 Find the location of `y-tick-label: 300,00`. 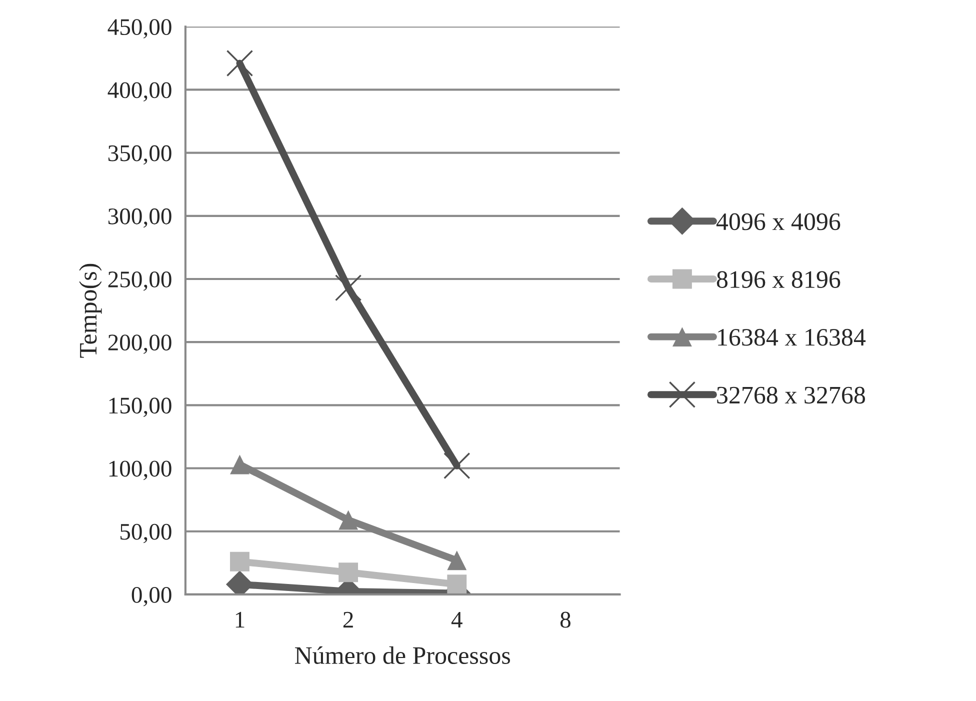

y-tick-label: 300,00 is located at coordinates (140, 218).